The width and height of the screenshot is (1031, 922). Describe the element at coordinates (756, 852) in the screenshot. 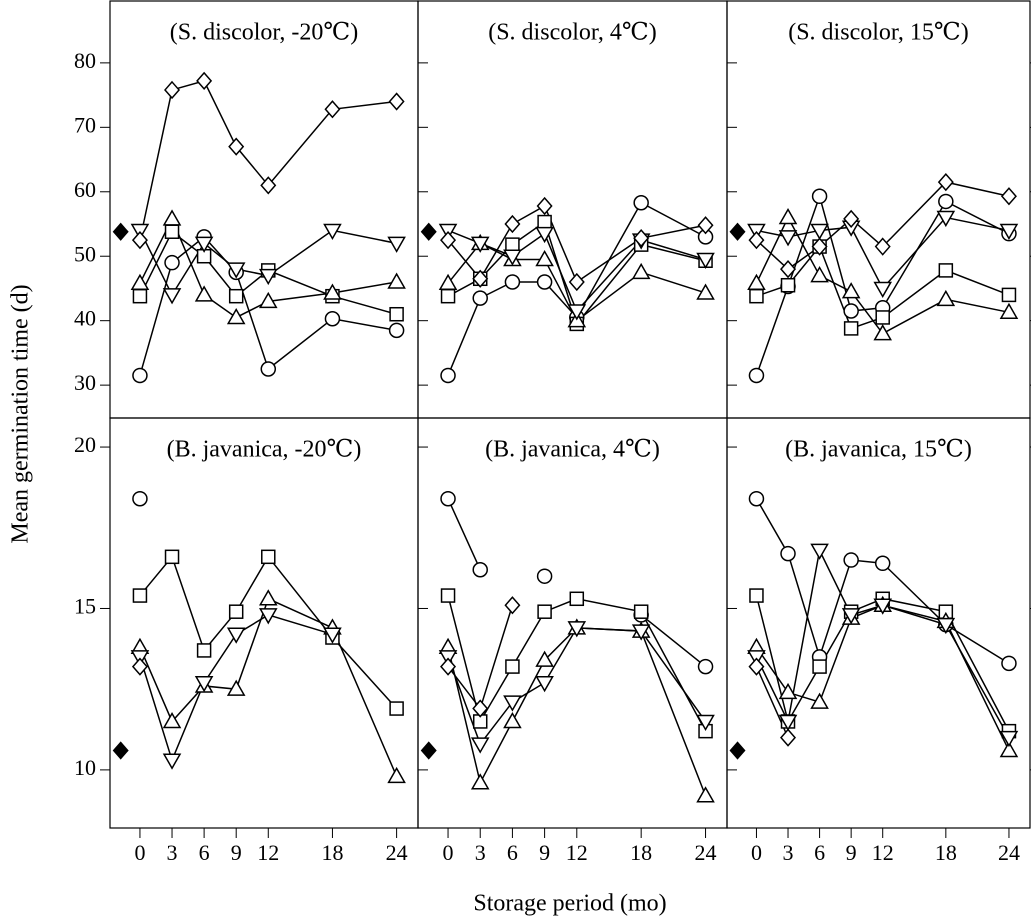

I see `x-tick-label: 0` at that location.